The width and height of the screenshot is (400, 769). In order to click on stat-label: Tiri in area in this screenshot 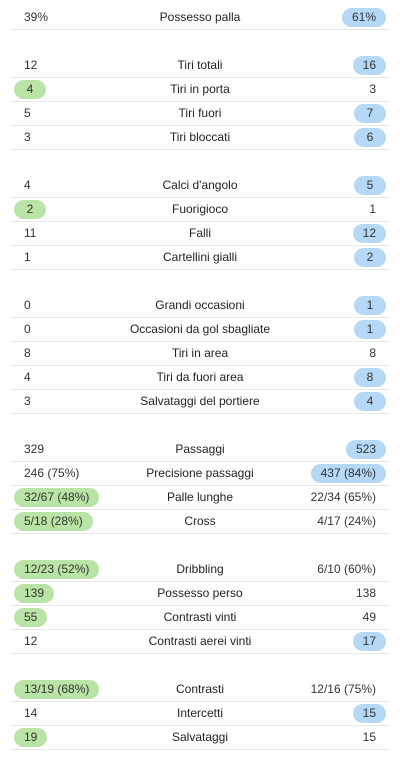, I will do `click(200, 353)`.